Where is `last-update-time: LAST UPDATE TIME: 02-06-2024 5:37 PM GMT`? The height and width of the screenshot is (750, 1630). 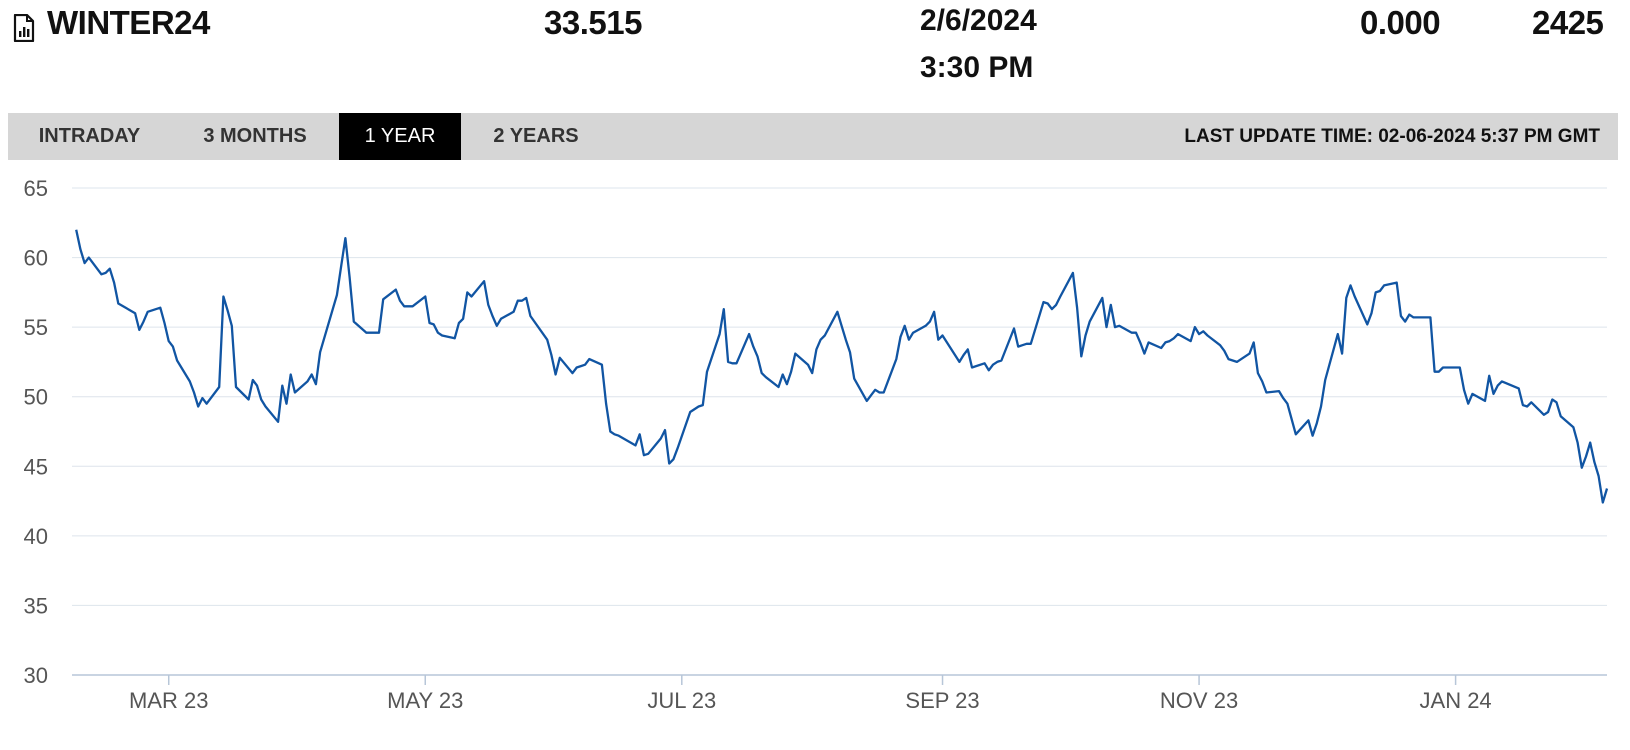 last-update-time: LAST UPDATE TIME: 02-06-2024 5:37 PM GMT is located at coordinates (1392, 136).